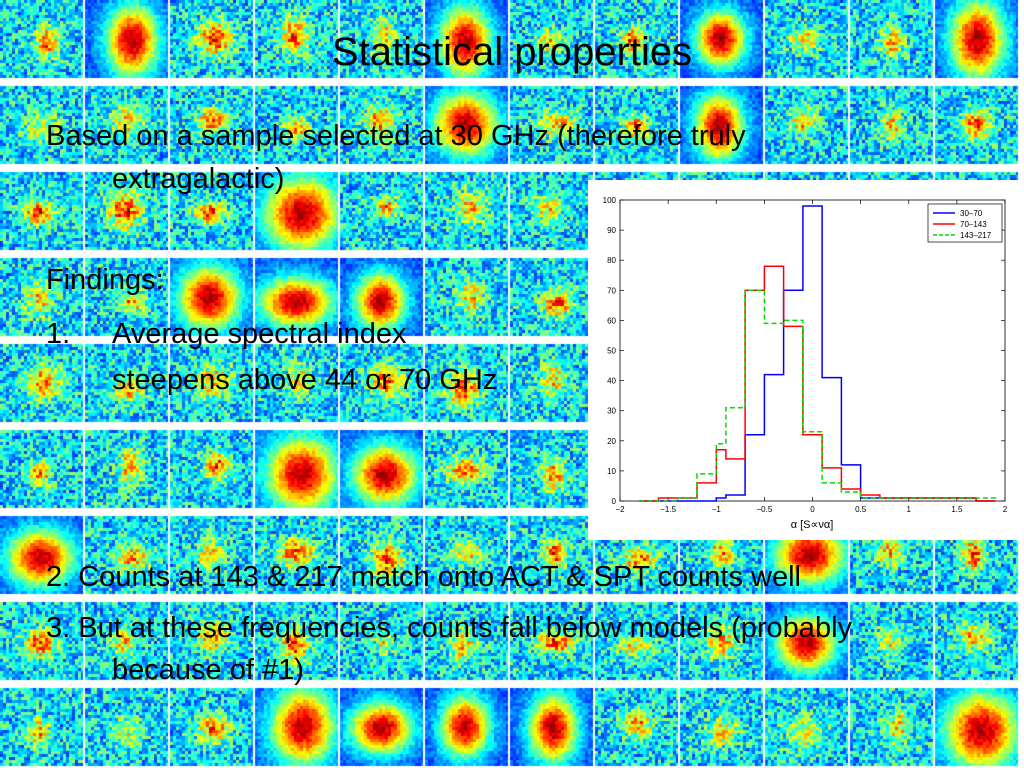  I want to click on plot-frame, so click(812, 350).